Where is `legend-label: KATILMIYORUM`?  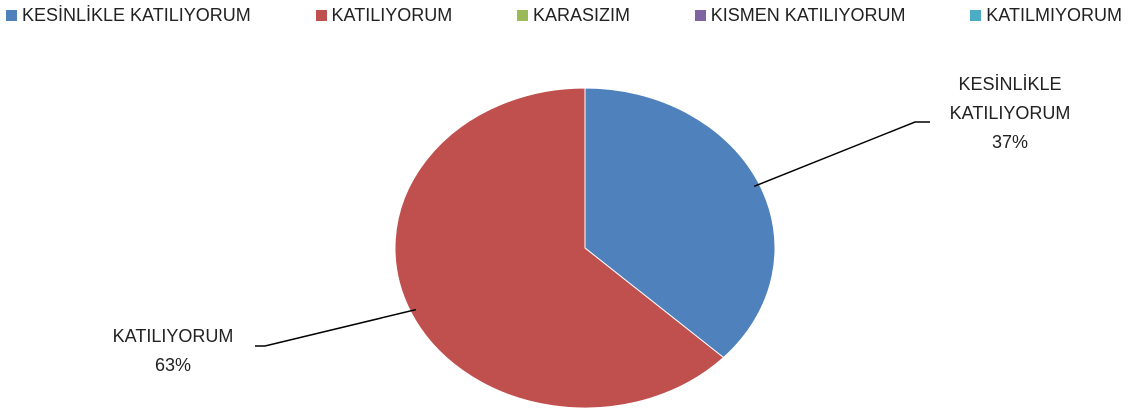 legend-label: KATILMIYORUM is located at coordinates (1054, 15).